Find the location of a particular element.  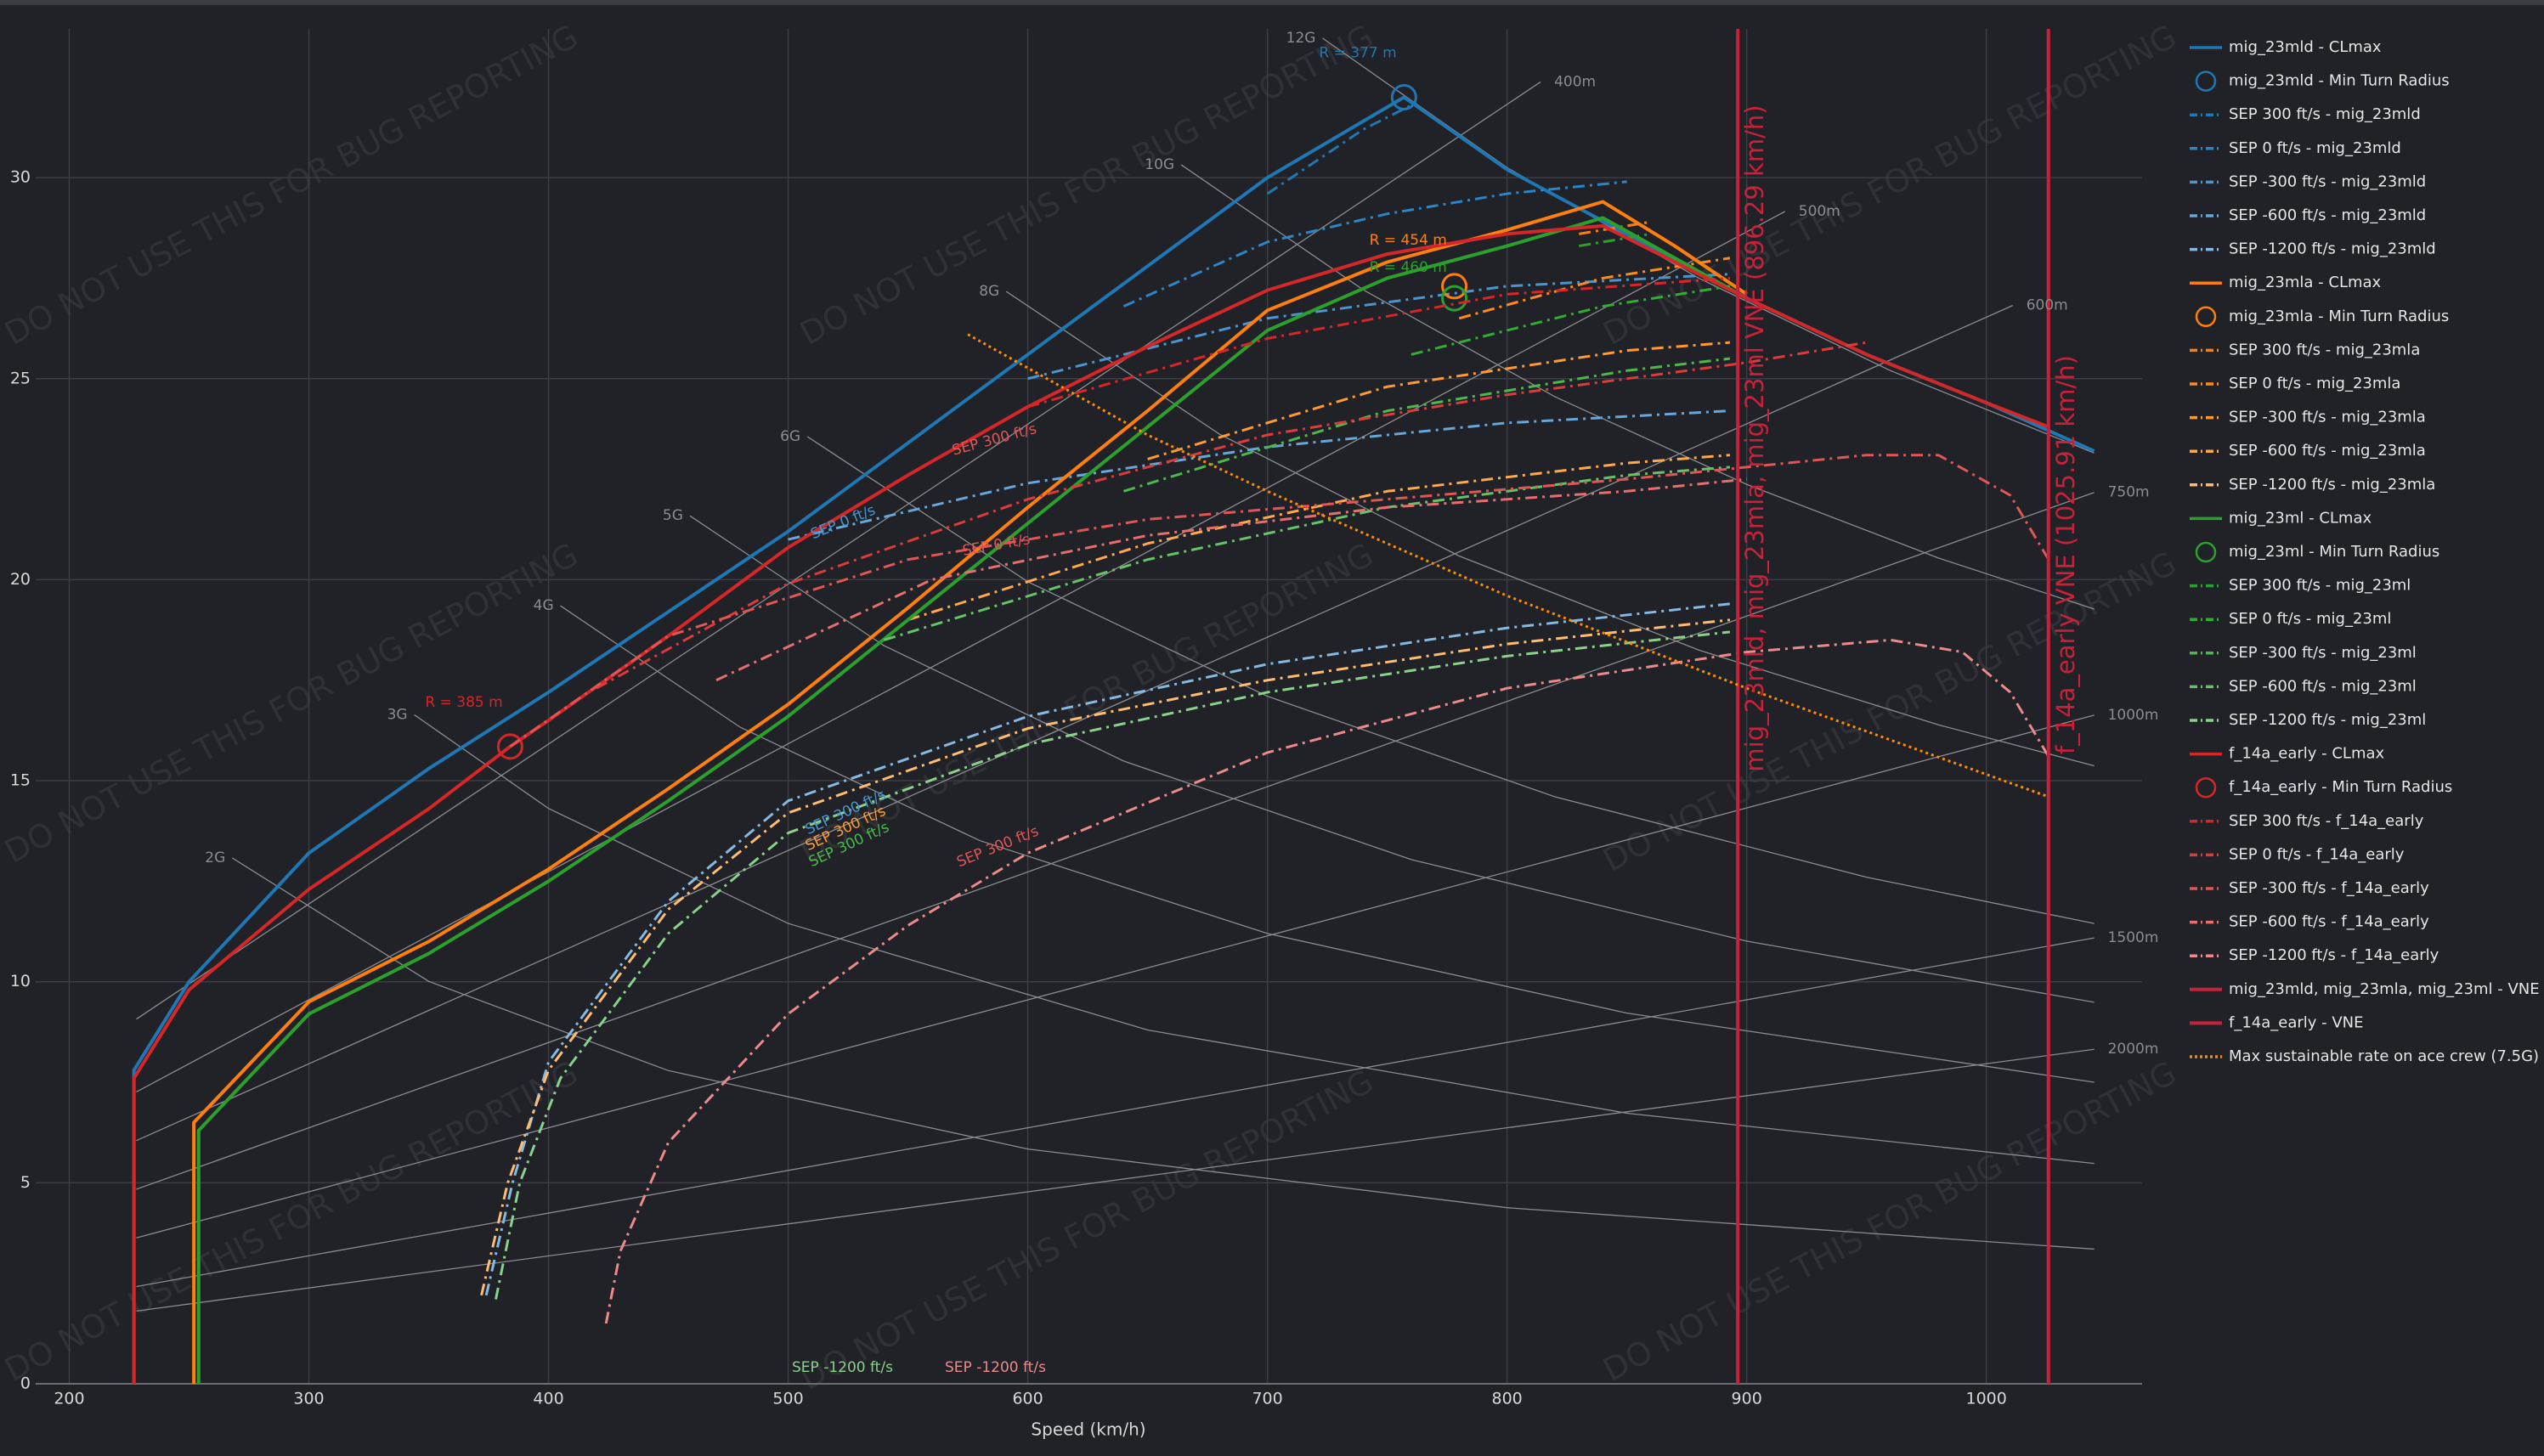

legend-item: SEP -1200 ft/s - mig_23mla is located at coordinates (2312, 485).